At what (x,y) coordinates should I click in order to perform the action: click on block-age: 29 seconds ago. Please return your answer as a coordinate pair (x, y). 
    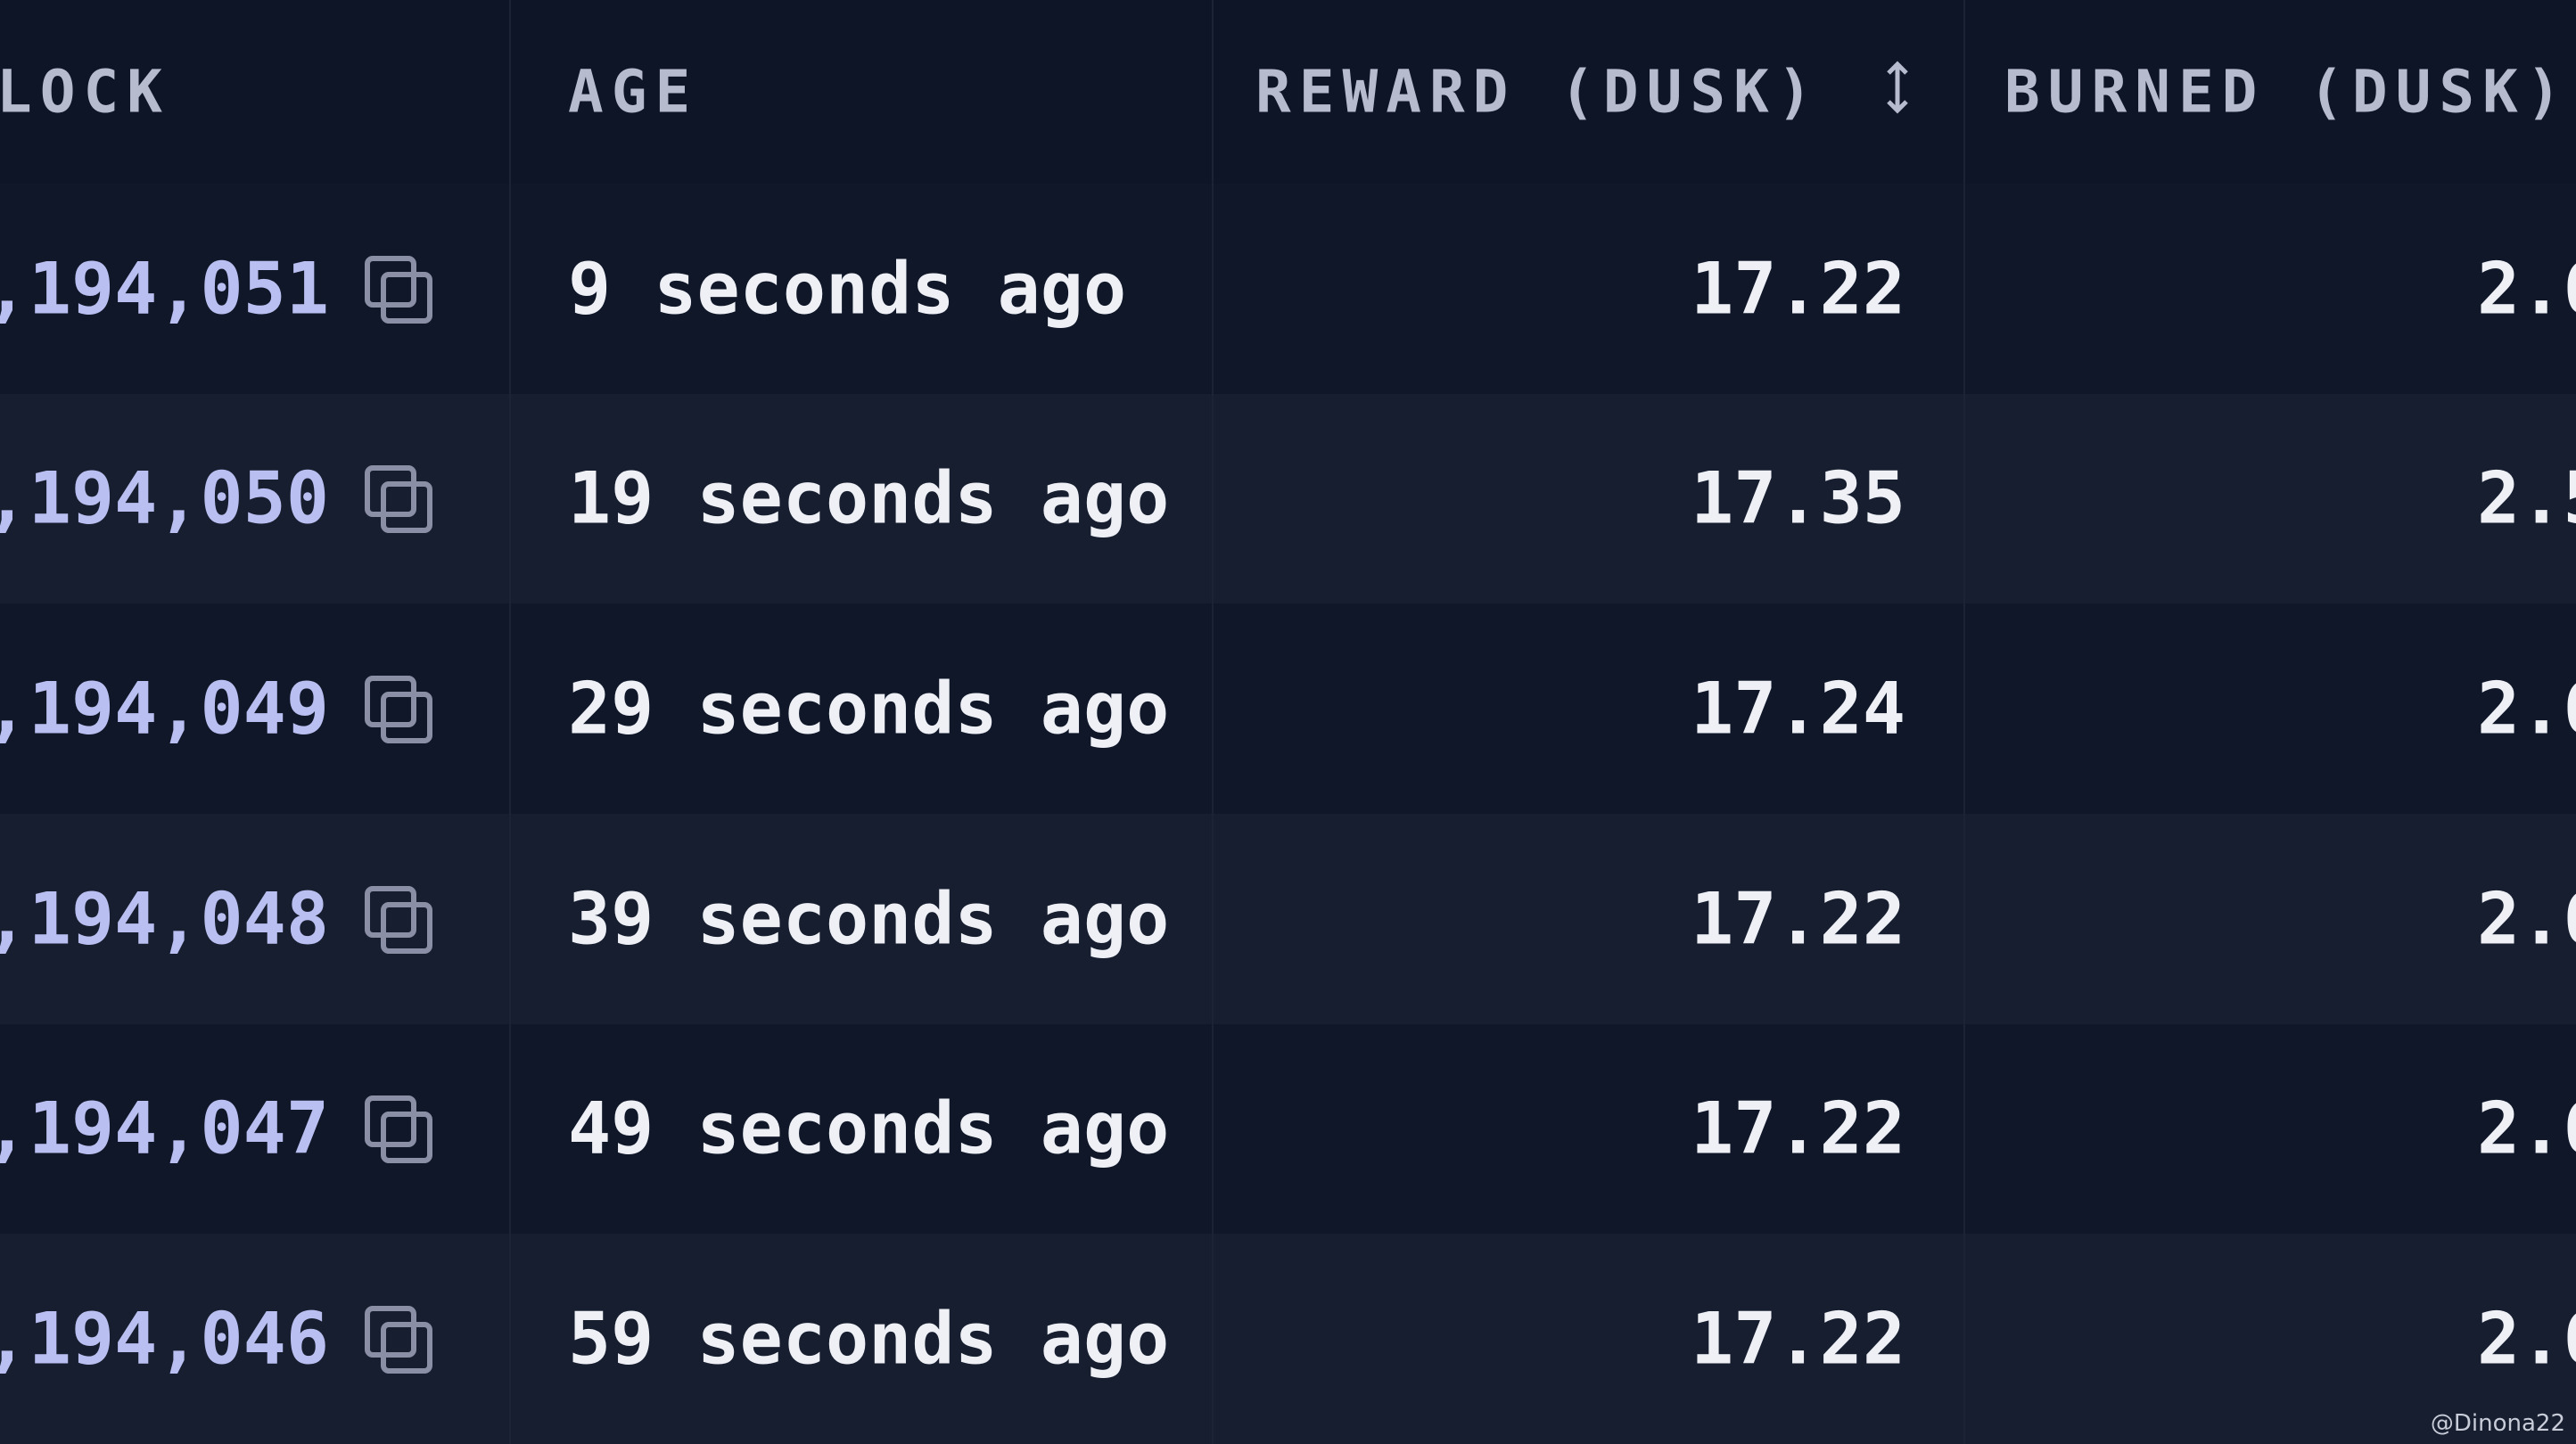
    Looking at the image, I should click on (869, 709).